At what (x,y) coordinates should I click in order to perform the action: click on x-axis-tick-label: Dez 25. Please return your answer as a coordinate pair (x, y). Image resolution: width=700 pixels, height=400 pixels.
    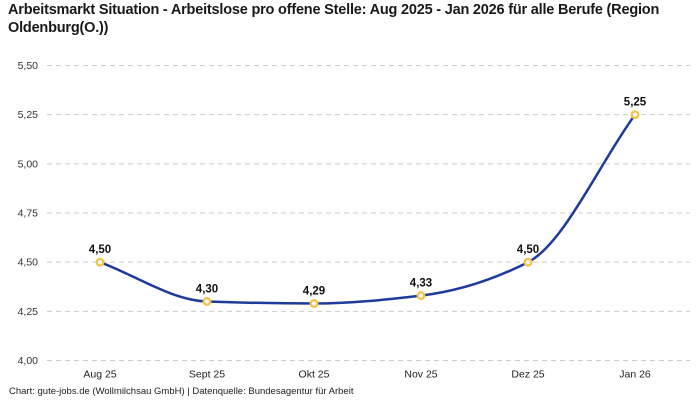
    Looking at the image, I should click on (527, 375).